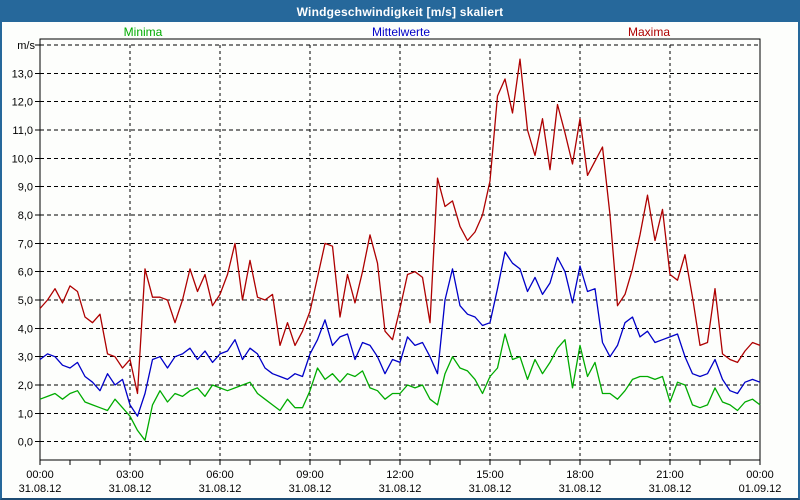 This screenshot has width=800, height=500. Describe the element at coordinates (25, 301) in the screenshot. I see `y-tick-label: 5,0` at that location.